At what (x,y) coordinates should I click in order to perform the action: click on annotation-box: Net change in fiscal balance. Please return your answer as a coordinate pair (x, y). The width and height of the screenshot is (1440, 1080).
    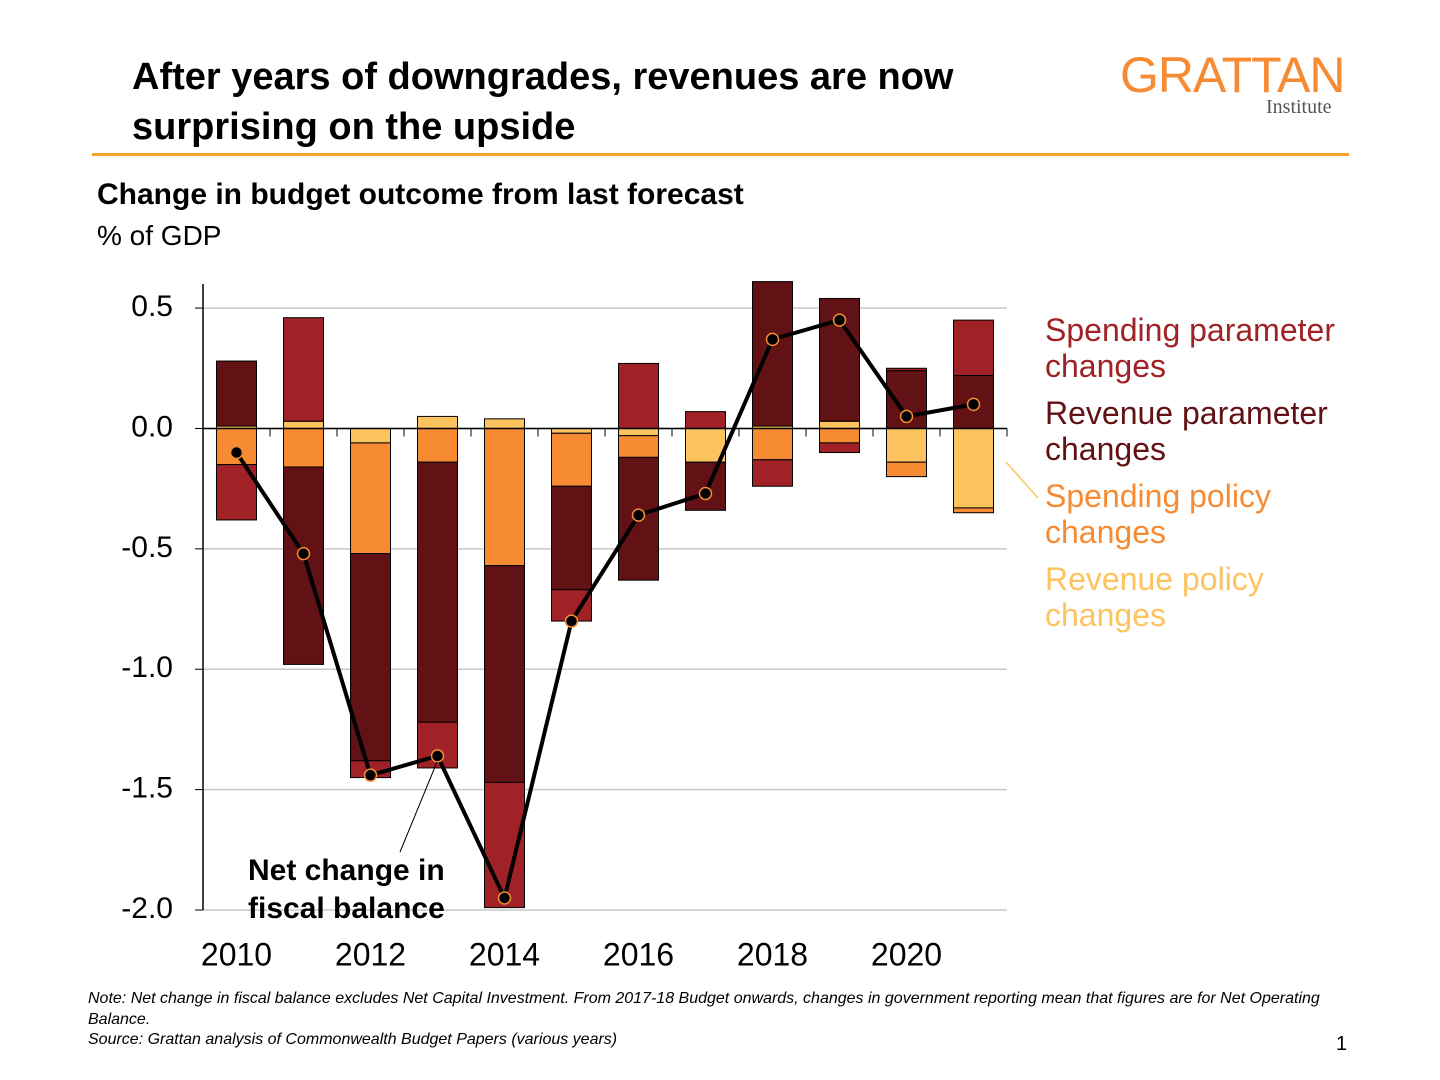
    Looking at the image, I should click on (346, 889).